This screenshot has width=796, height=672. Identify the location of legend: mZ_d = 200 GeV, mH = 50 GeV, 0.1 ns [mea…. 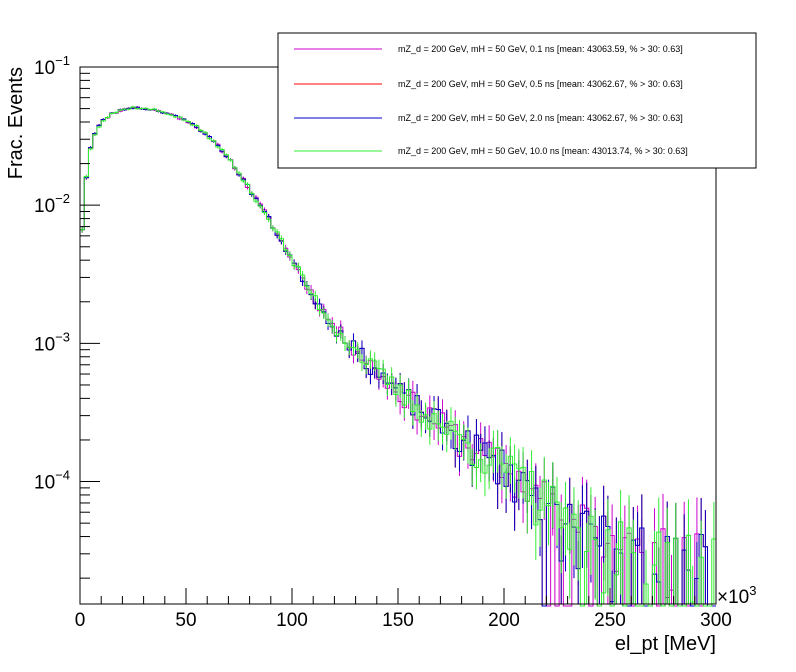
(517, 100).